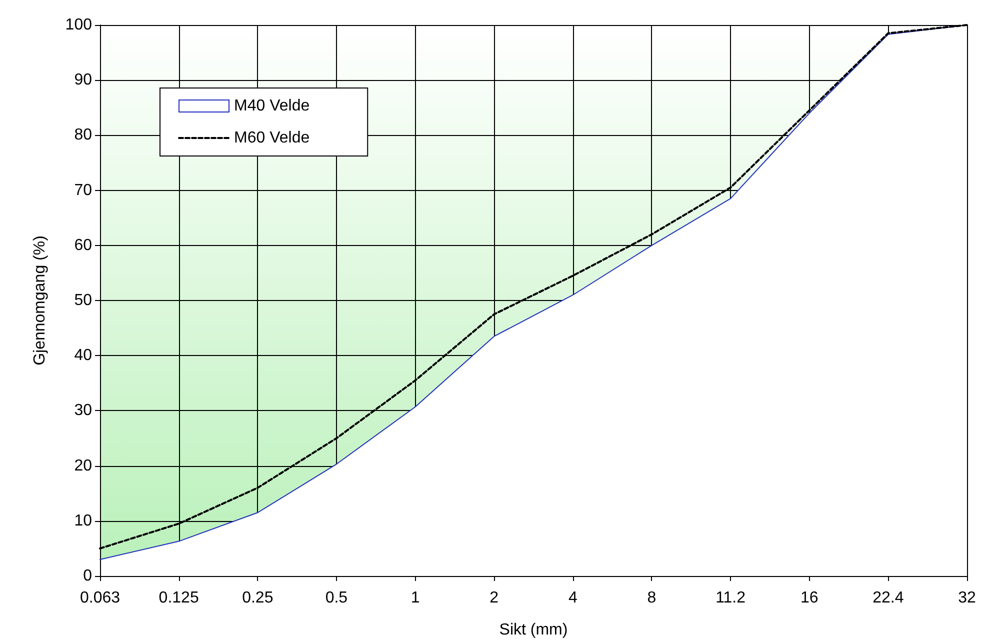 The width and height of the screenshot is (985, 643). What do you see at coordinates (272, 138) in the screenshot?
I see `legend-label: M60 Velde` at bounding box center [272, 138].